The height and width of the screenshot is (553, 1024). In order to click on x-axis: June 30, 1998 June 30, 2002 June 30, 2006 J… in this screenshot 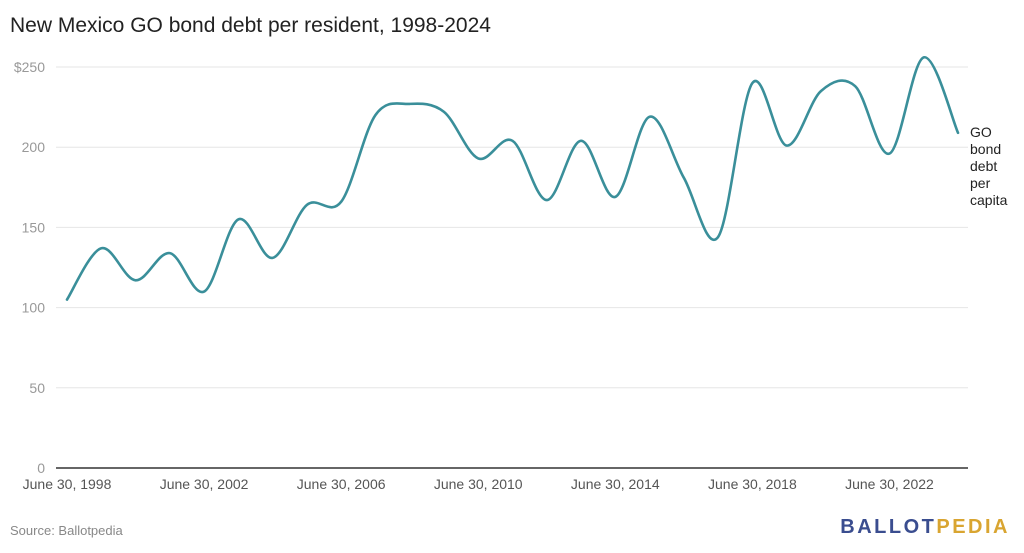, I will do `click(478, 484)`.